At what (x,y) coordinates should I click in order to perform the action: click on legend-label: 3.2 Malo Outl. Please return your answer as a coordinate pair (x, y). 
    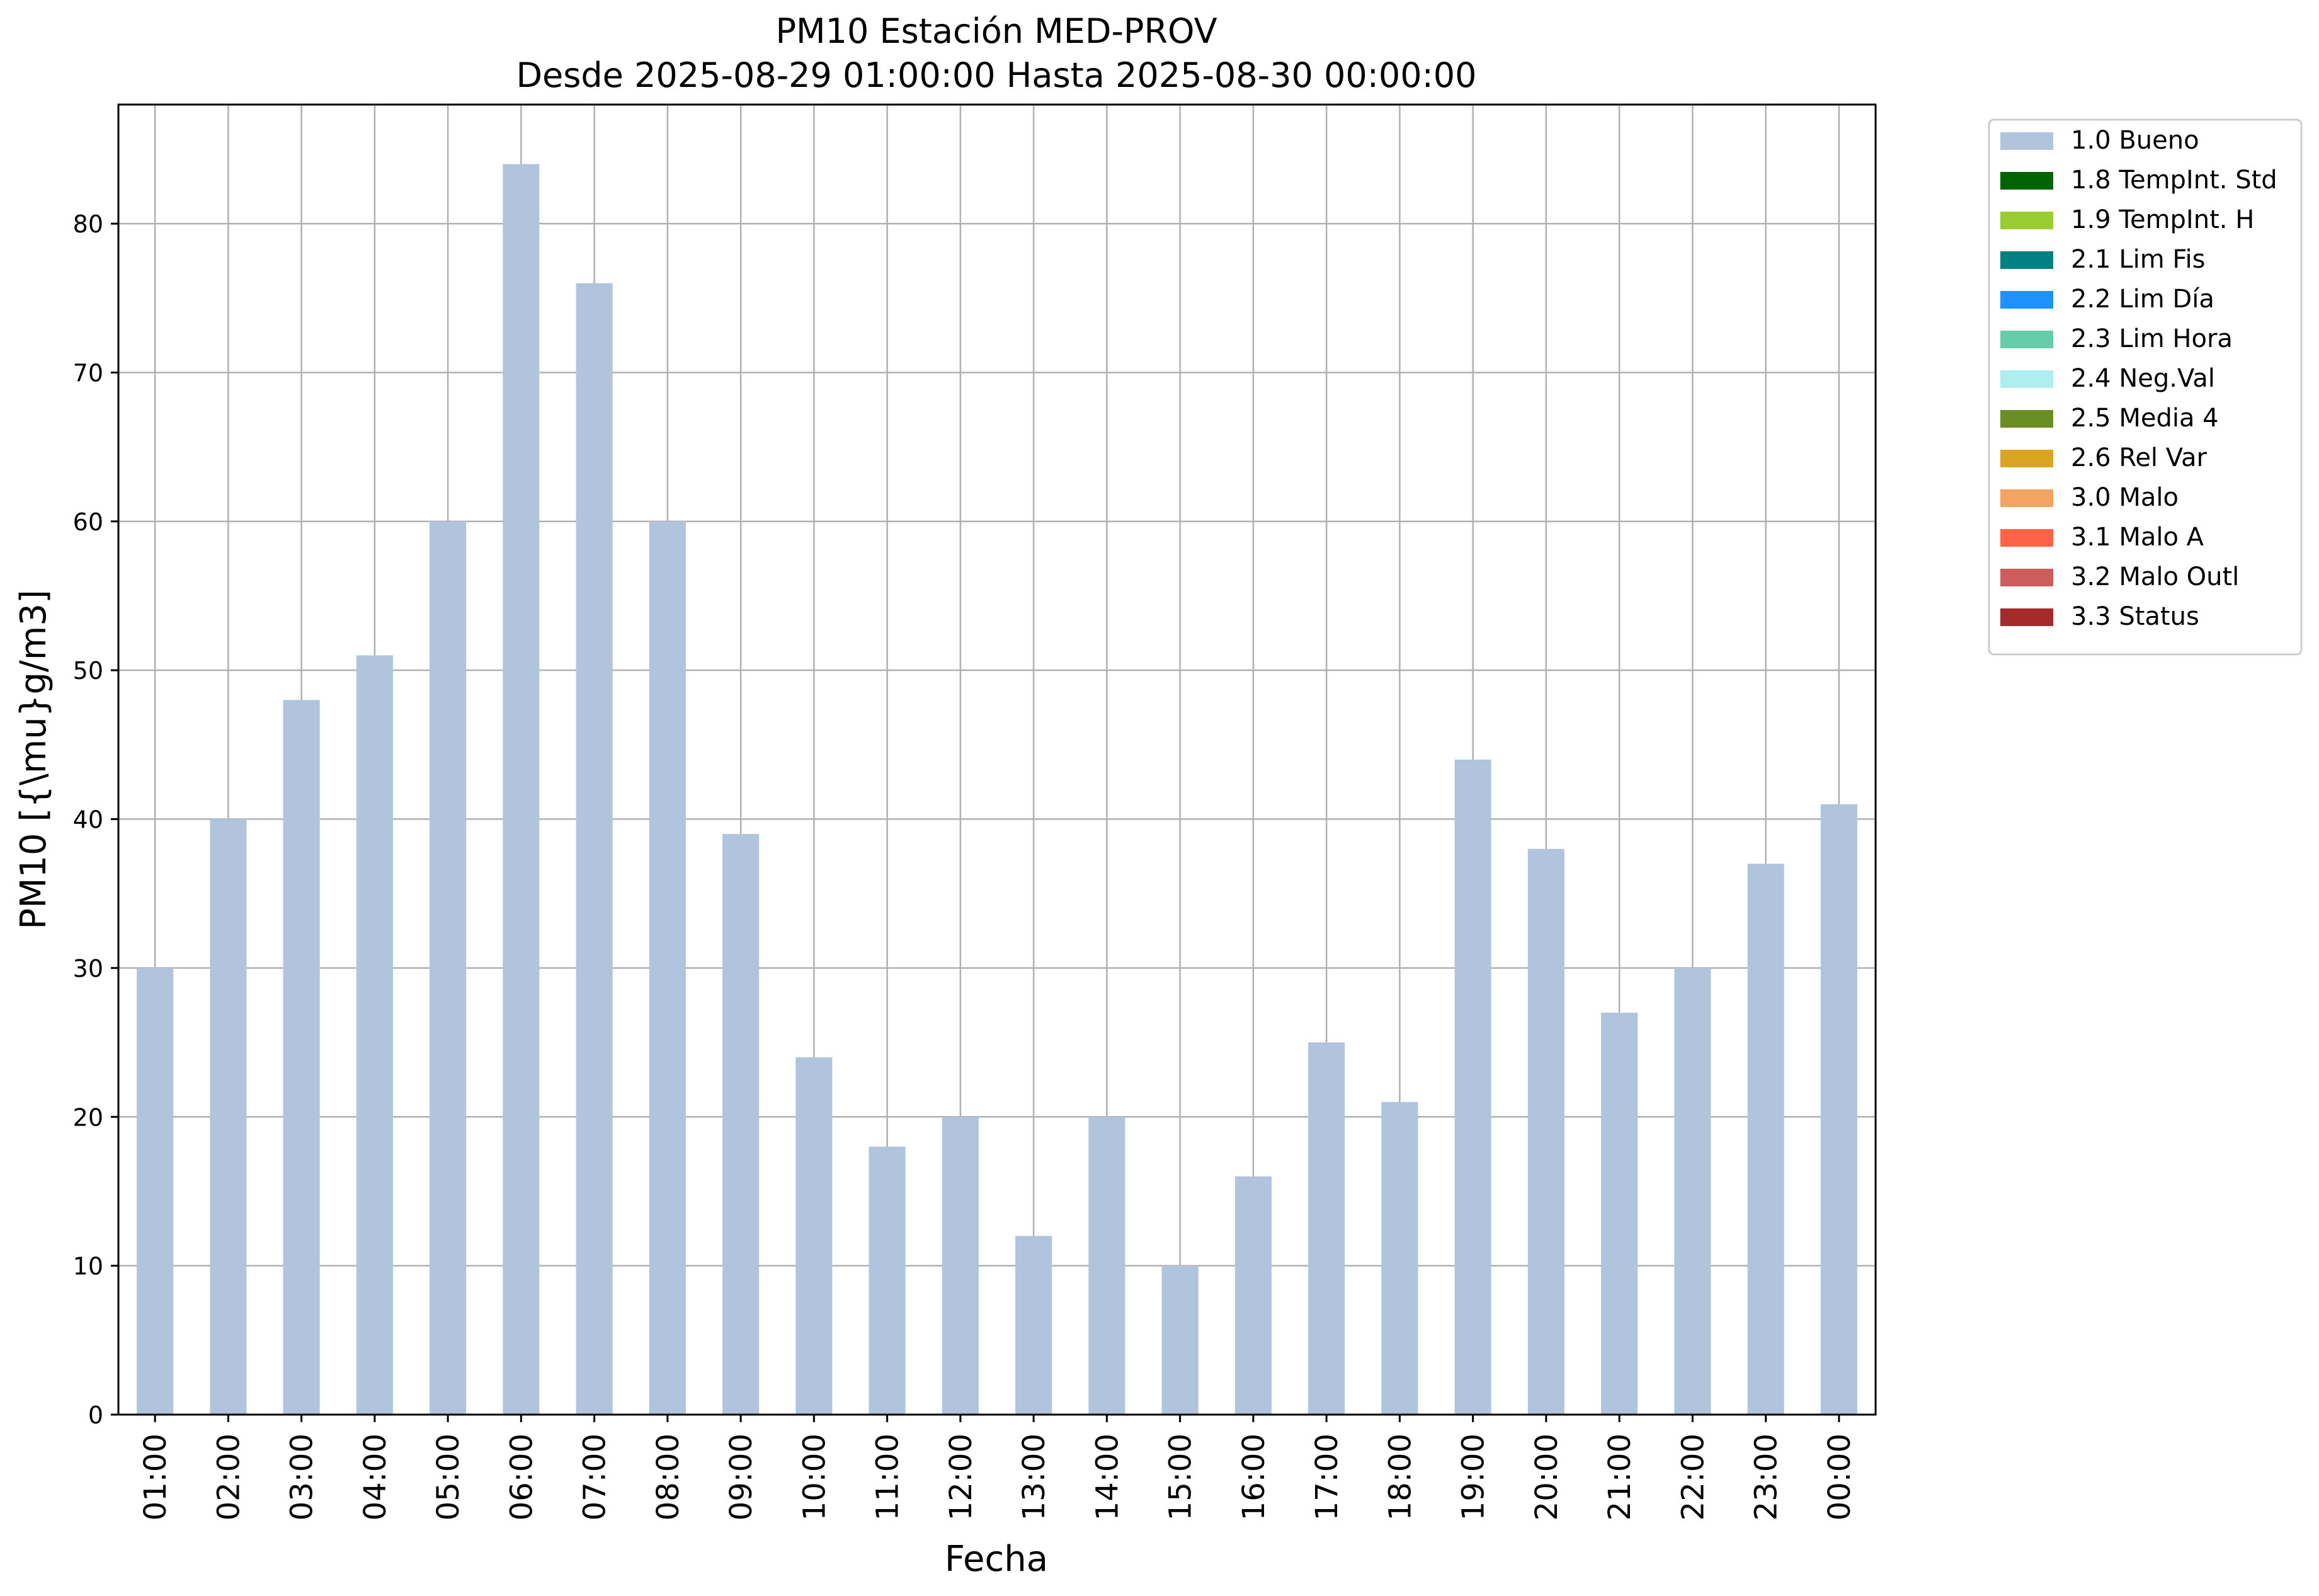
    Looking at the image, I should click on (2155, 576).